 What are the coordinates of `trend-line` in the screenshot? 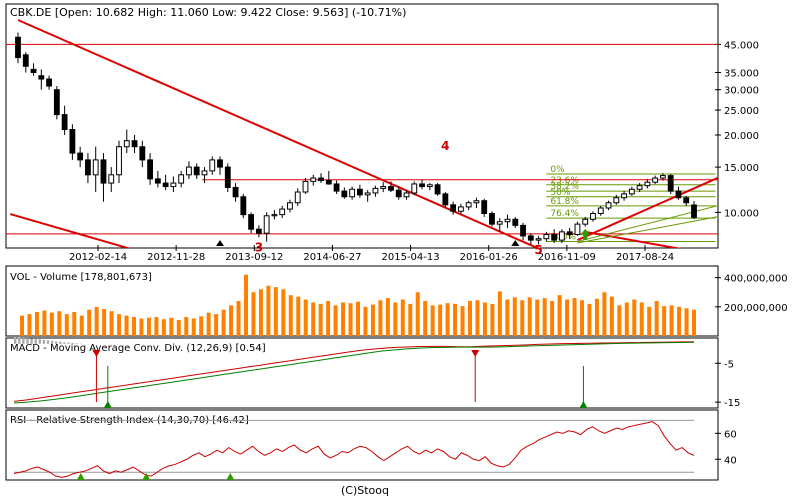 It's located at (647, 230).